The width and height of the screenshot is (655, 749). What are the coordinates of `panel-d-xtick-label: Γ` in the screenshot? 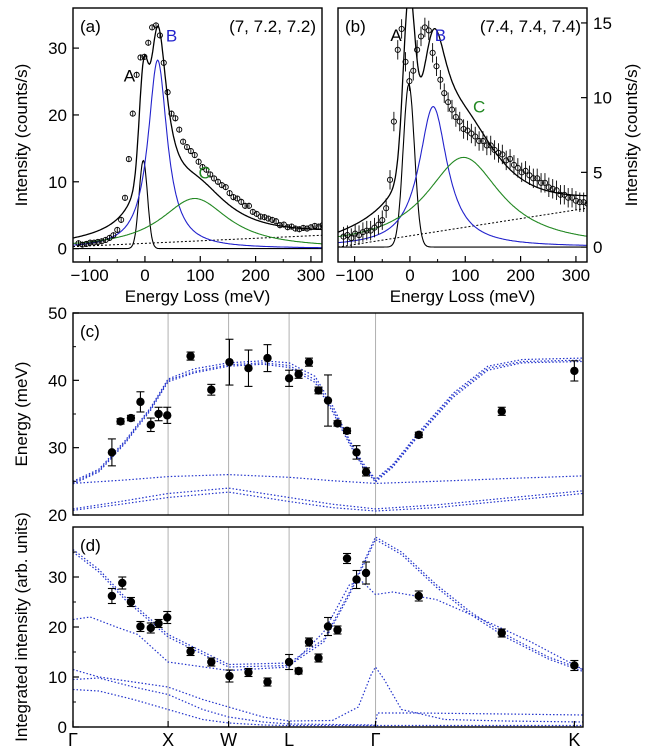 It's located at (73, 739).